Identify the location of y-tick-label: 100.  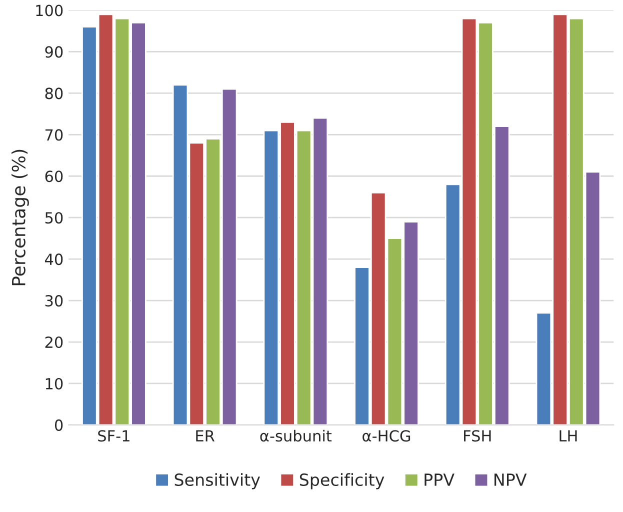
(49, 10).